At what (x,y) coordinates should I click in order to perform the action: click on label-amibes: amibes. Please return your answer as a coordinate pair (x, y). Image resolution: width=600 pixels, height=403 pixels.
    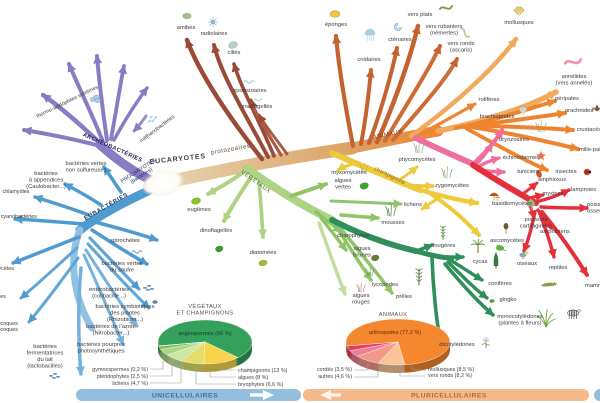
    Looking at the image, I should click on (186, 28).